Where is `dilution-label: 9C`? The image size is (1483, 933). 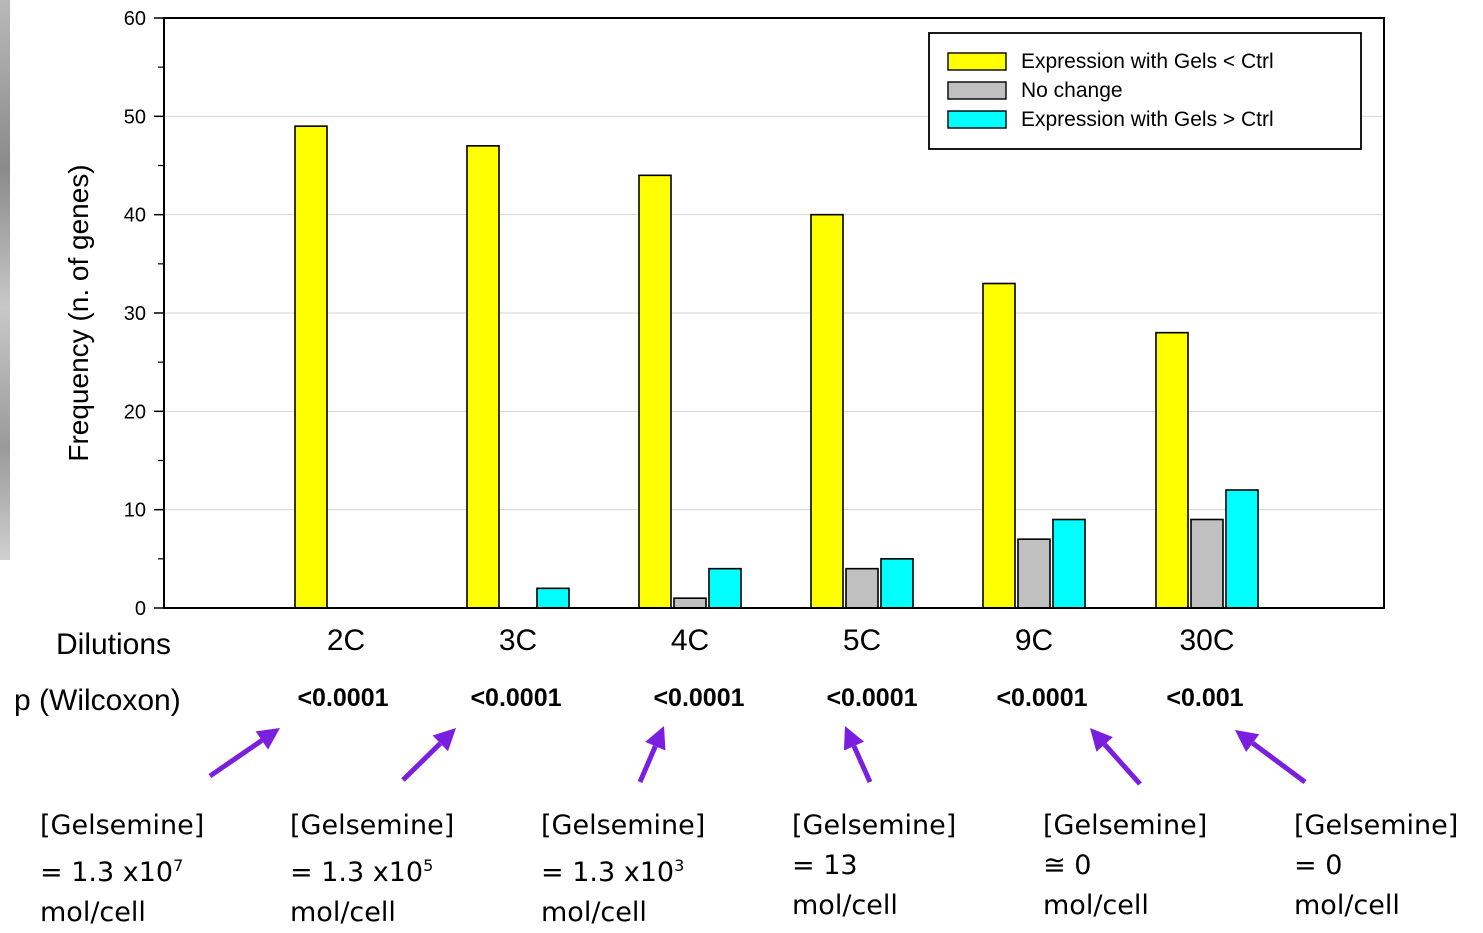 dilution-label: 9C is located at coordinates (1034, 640).